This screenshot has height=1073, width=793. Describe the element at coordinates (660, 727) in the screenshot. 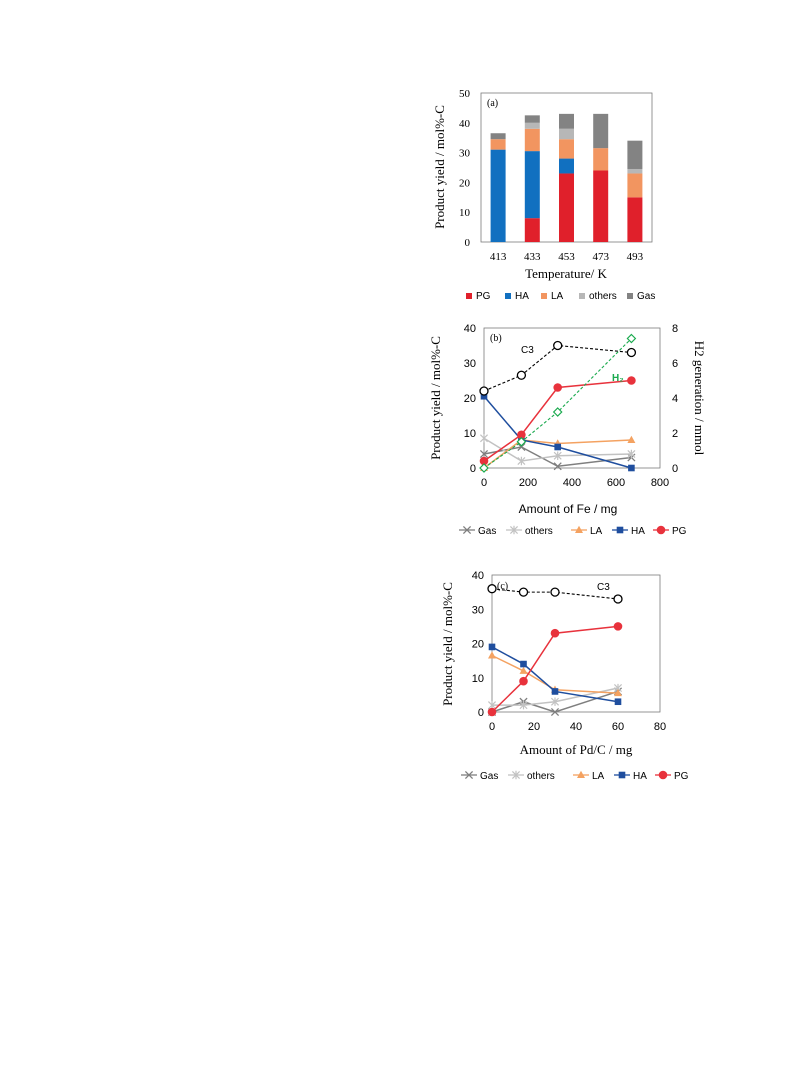

I see `chart-c-x-tick-label: 80` at that location.